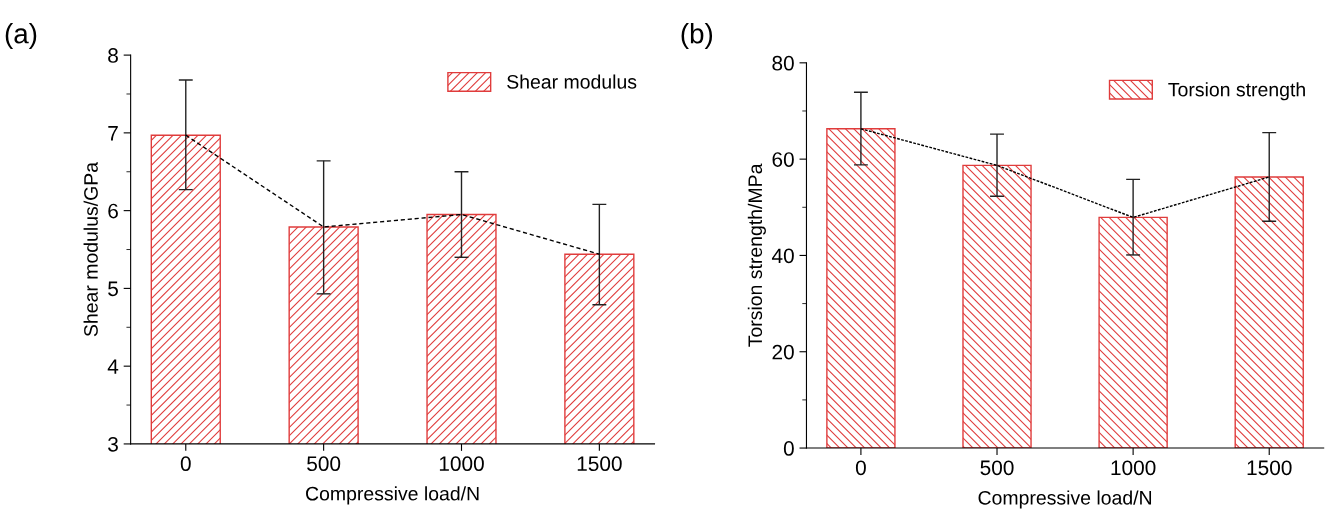 This screenshot has width=1333, height=515. I want to click on y-tick-label: 5, so click(113, 289).